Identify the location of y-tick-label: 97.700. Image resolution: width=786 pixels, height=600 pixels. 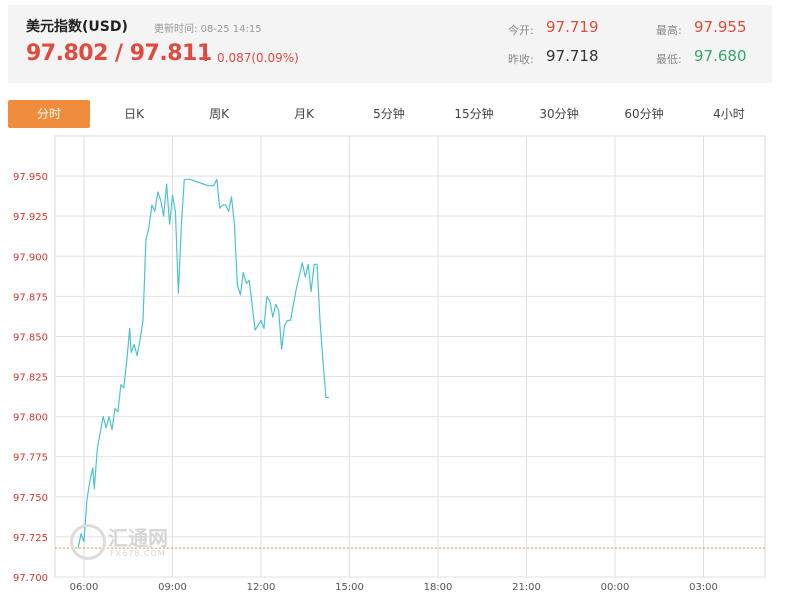
(30, 578).